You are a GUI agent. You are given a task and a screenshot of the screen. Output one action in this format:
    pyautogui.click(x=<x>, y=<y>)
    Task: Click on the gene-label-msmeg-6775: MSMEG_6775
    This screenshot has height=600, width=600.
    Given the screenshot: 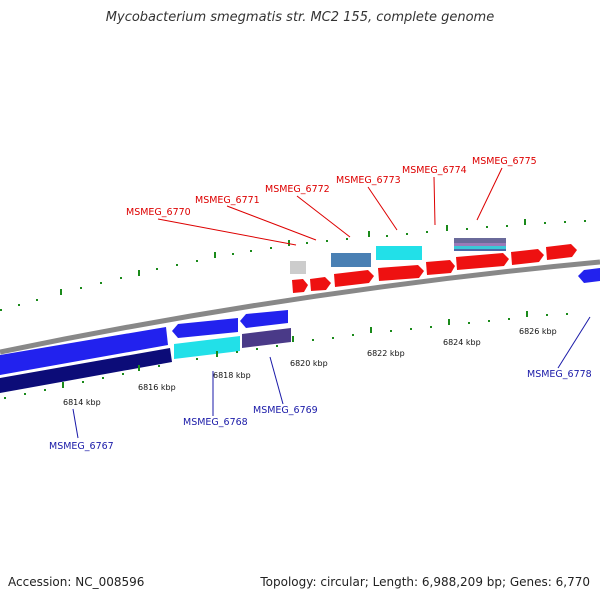 What is the action you would take?
    pyautogui.click(x=504, y=161)
    